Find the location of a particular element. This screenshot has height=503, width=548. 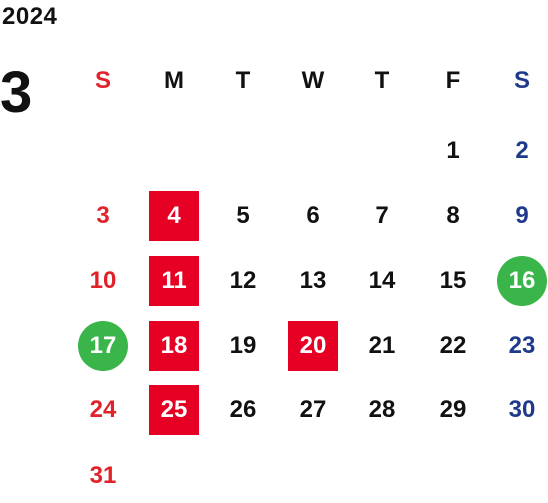

day-cell-16: 16 is located at coordinates (522, 281).